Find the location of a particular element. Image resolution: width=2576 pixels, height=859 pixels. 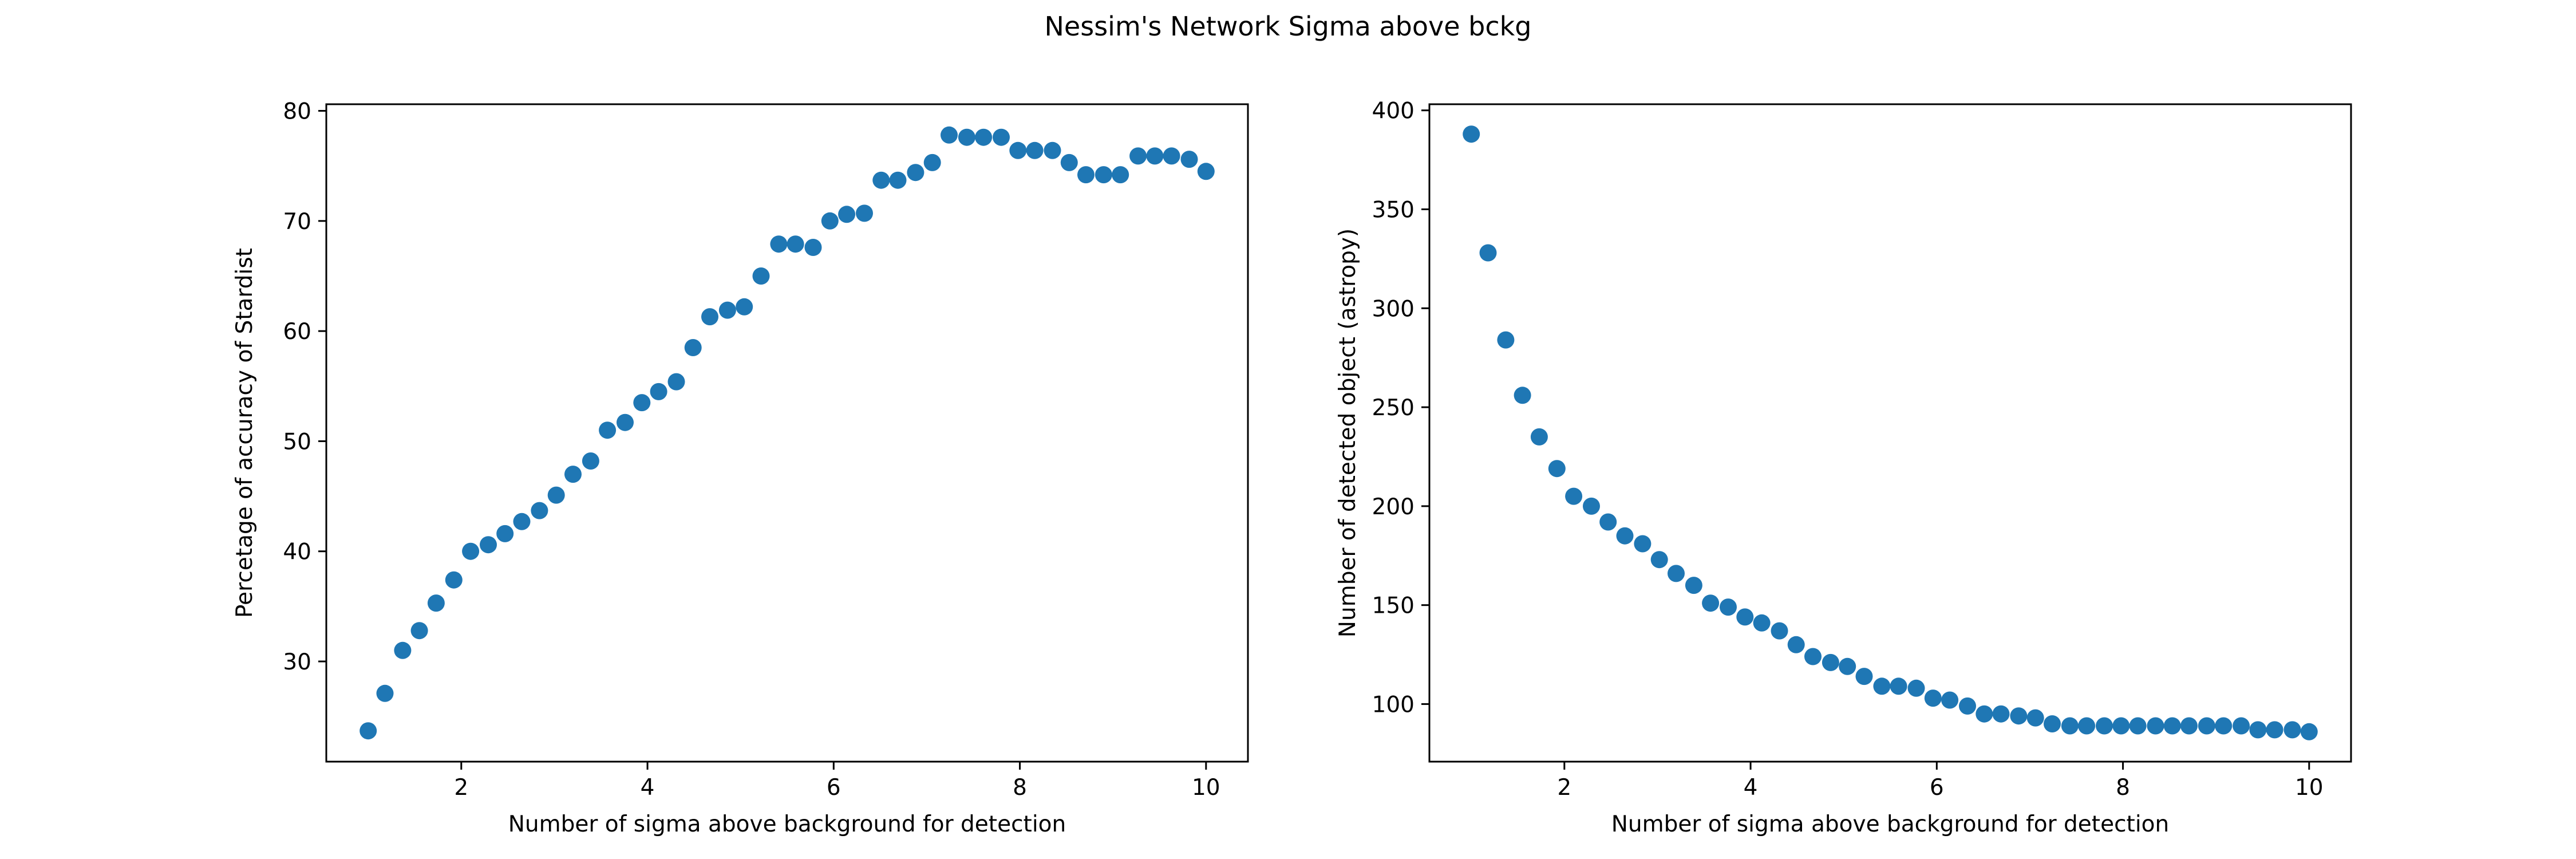

accuracy-x-tick-label: 4 is located at coordinates (648, 788).